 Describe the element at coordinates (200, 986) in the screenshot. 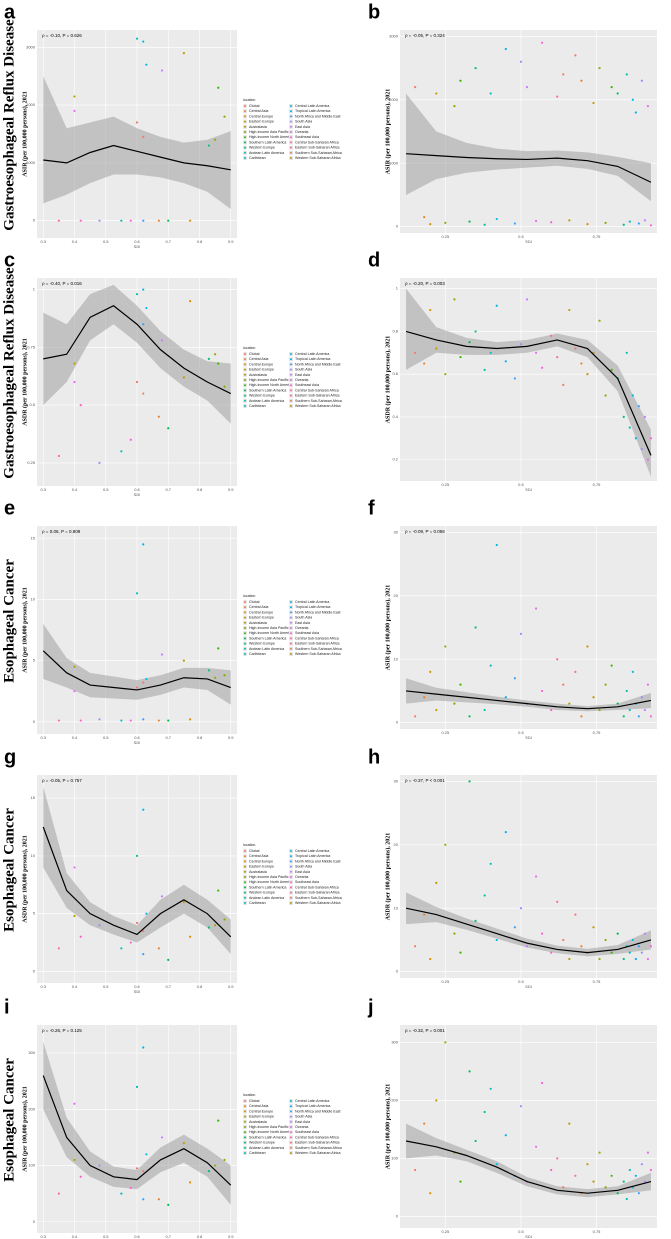

I see `x-tick-label: 0.8` at that location.